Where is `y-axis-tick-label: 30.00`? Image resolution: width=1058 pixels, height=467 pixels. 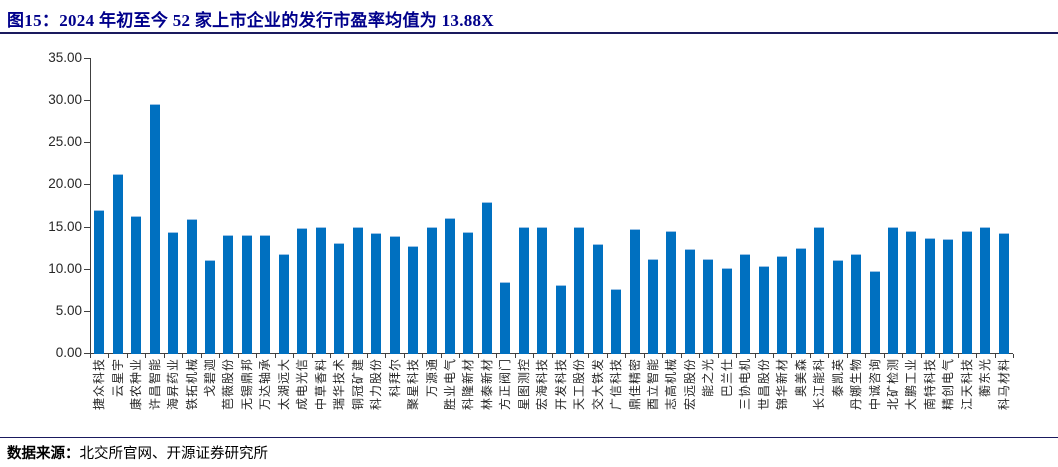 y-axis-tick-label: 30.00 is located at coordinates (65, 100).